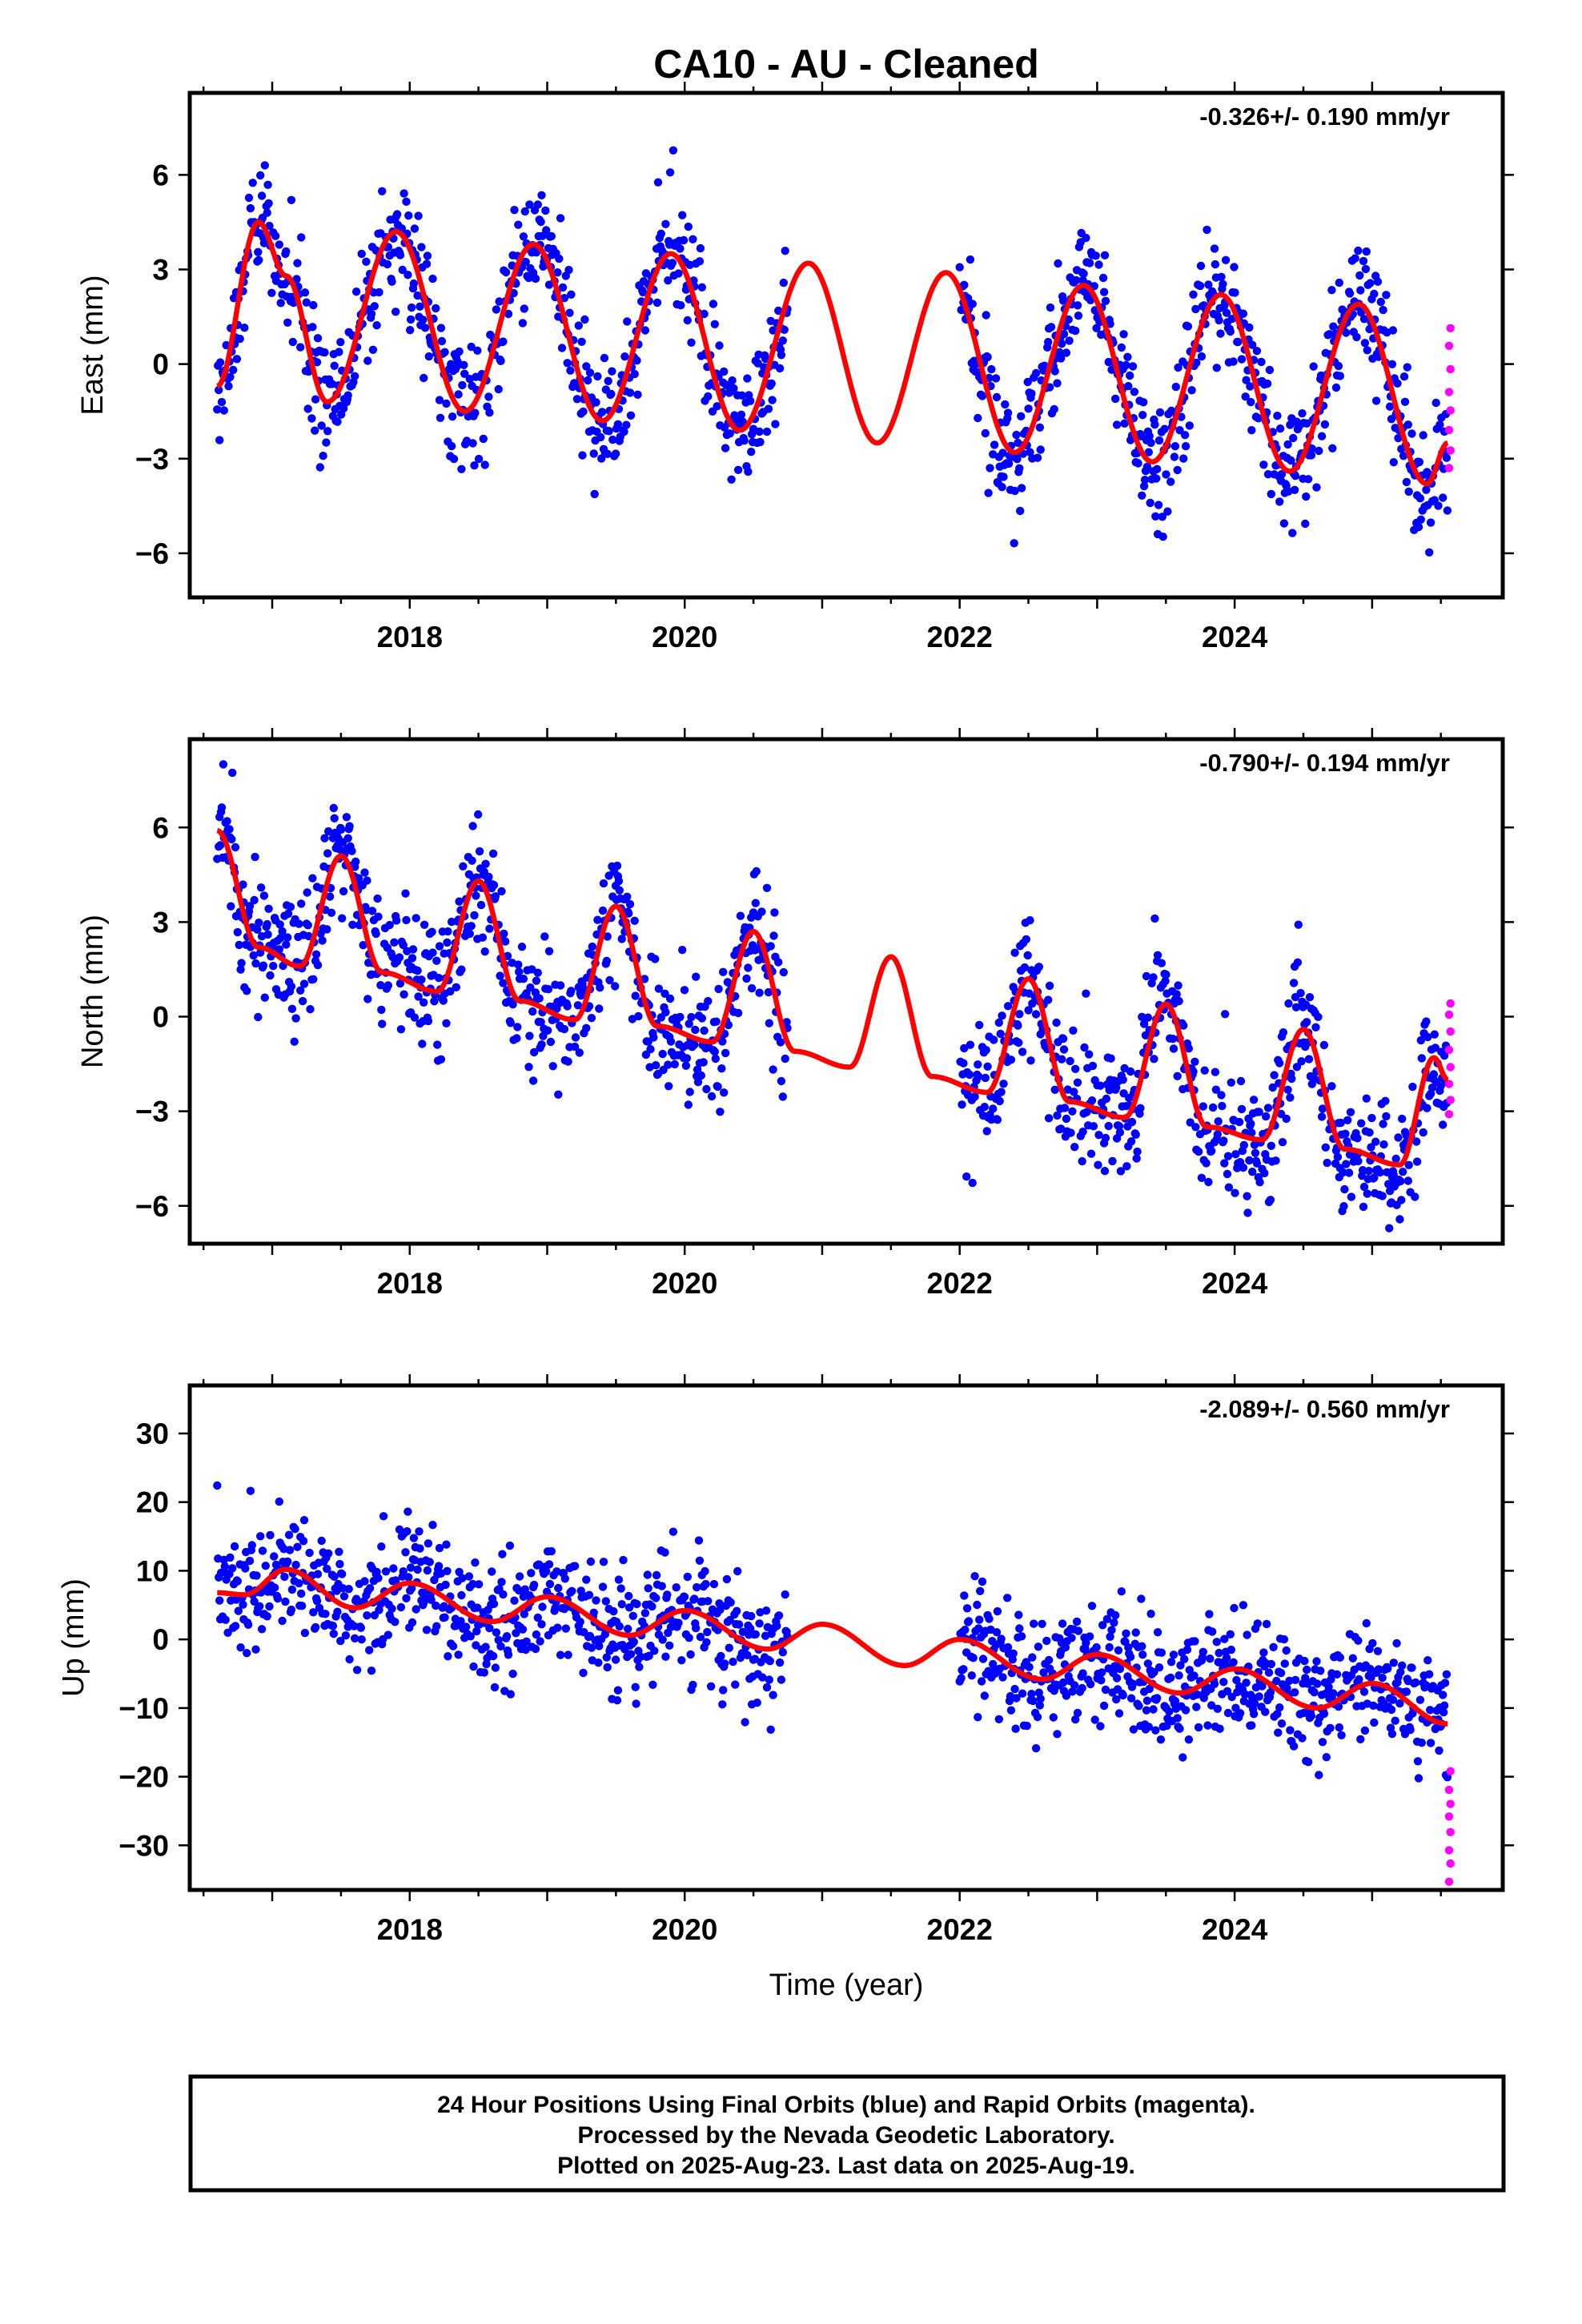 This screenshot has height=2324, width=1582. I want to click on rapid-orbit-points, so click(1449, 1826).